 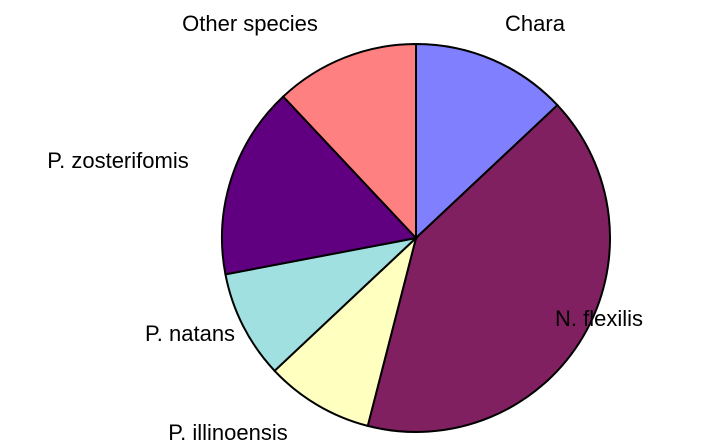 What do you see at coordinates (599, 318) in the screenshot?
I see `slice-label: N. flexilis` at bounding box center [599, 318].